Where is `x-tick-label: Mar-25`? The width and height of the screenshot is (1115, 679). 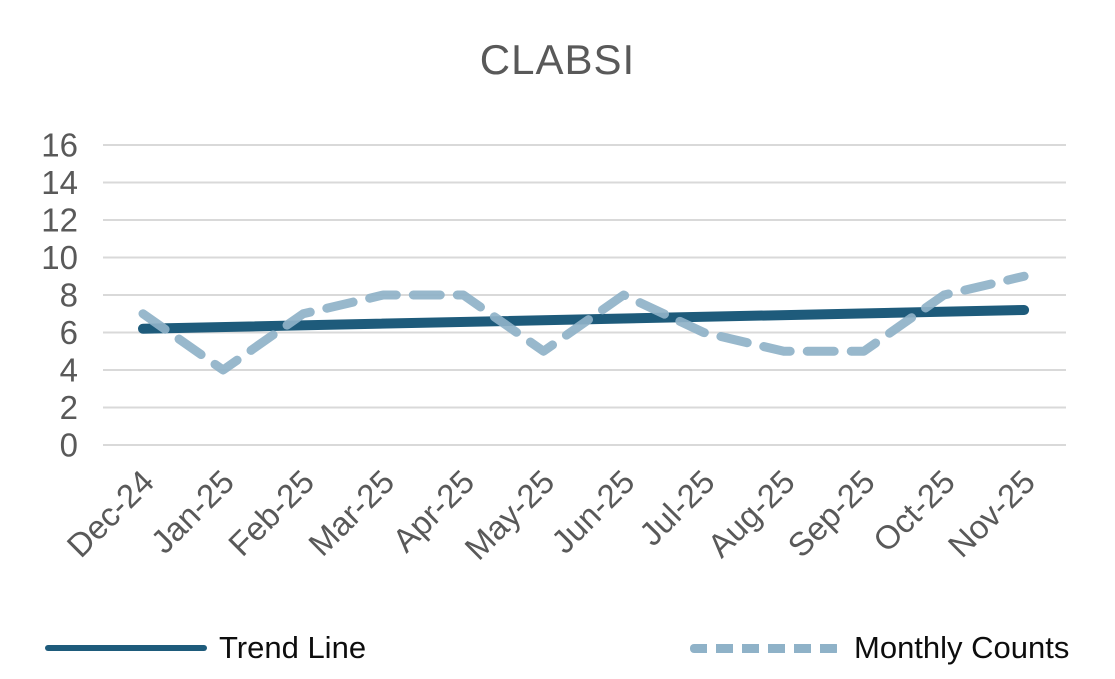
x-tick-label: Mar-25 is located at coordinates (351, 513).